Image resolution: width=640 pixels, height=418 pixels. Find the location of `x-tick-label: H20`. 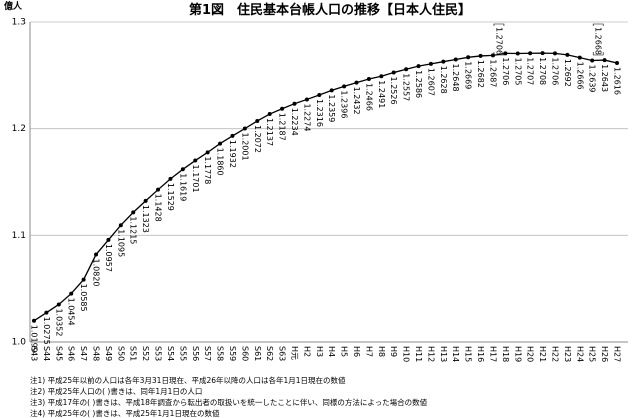

x-tick-label: H20 is located at coordinates (530, 354).